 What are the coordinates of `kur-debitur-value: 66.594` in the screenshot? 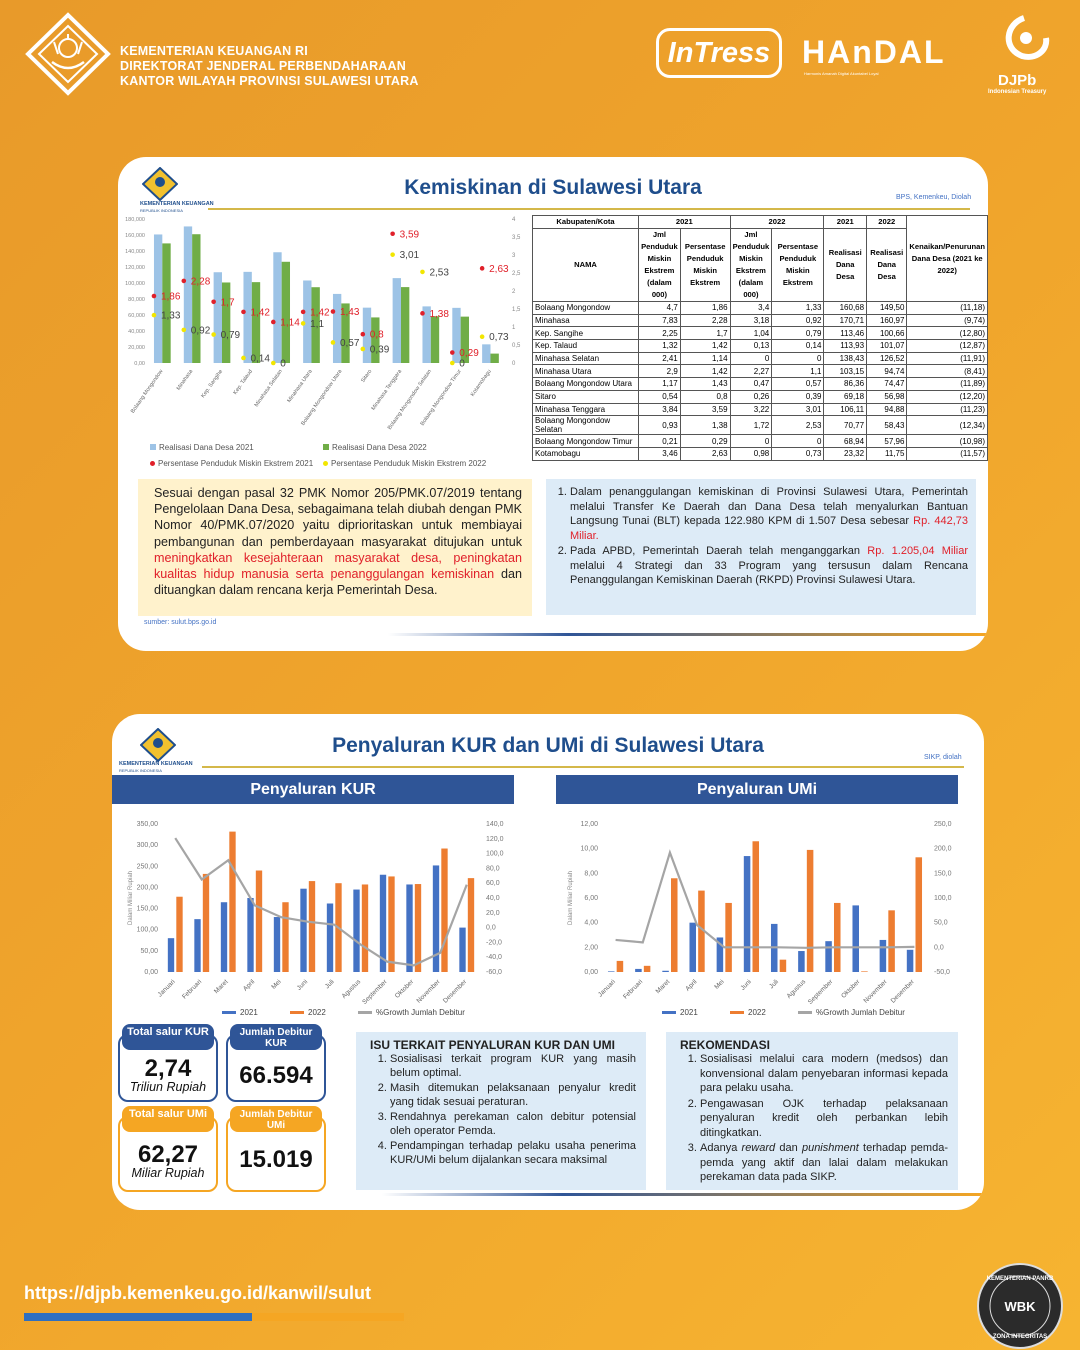 It's located at (276, 1075).